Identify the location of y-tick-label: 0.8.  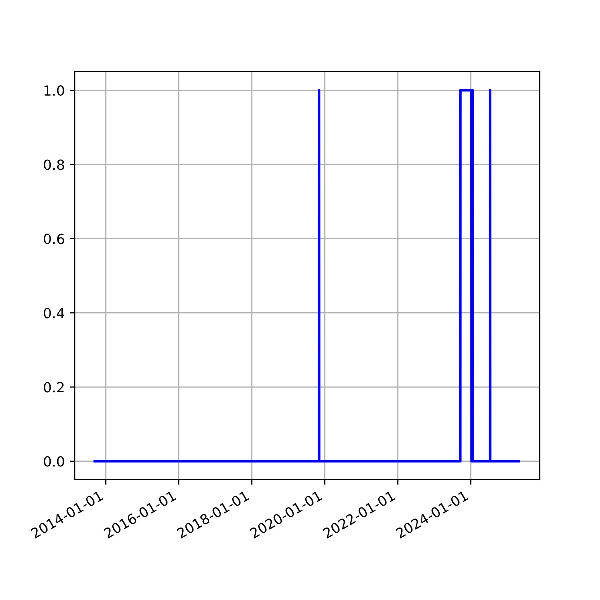
(54, 165).